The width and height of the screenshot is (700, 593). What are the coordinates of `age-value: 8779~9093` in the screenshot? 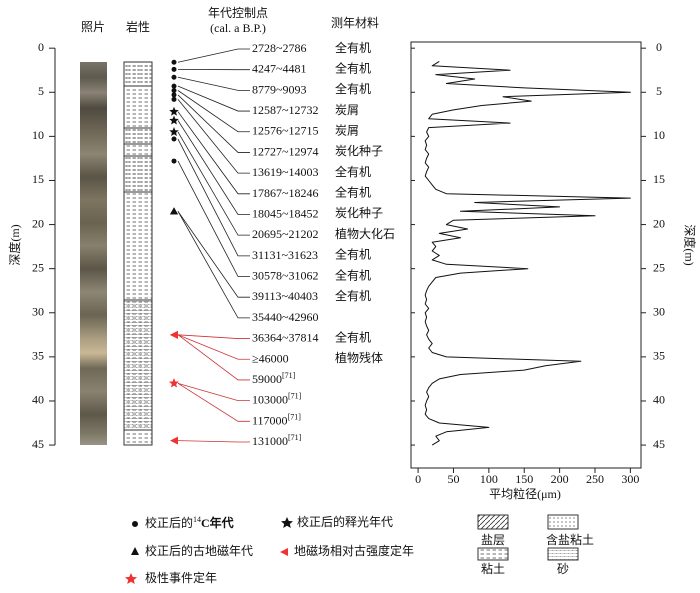 It's located at (279, 89).